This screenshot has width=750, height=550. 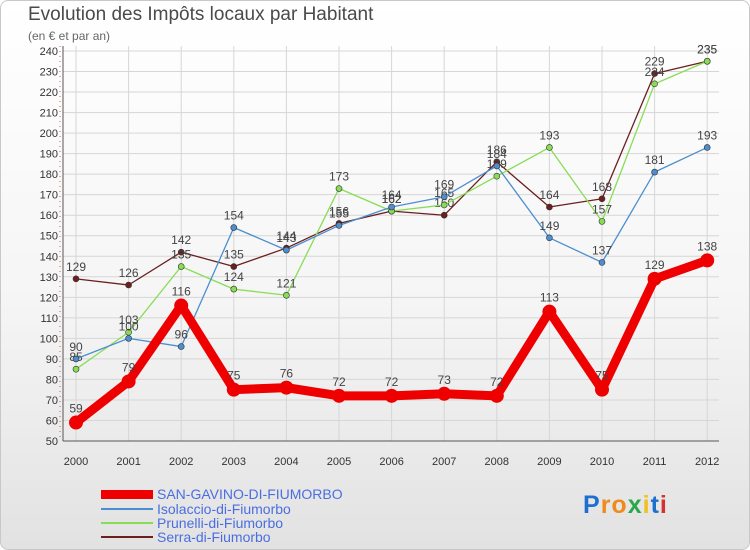 I want to click on data-label-2: 124, so click(x=234, y=277).